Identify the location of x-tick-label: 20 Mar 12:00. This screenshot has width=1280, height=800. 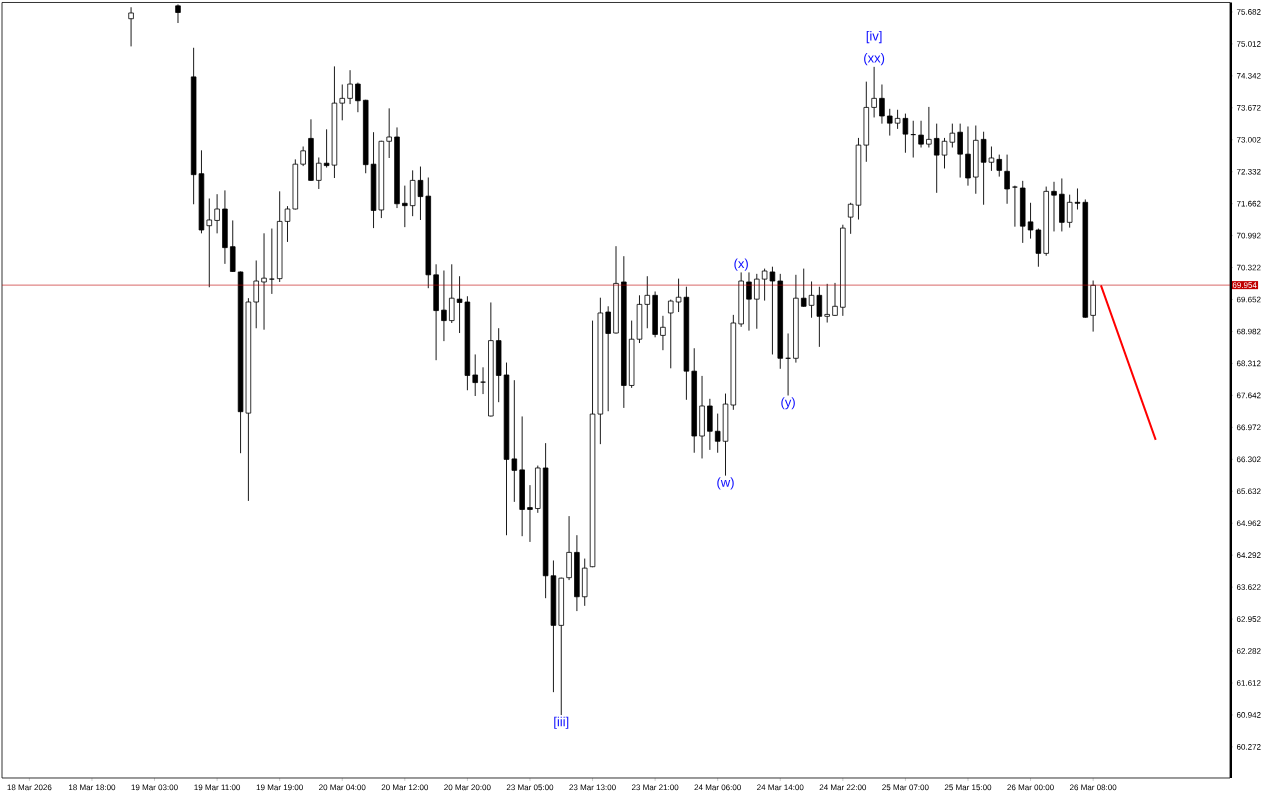
(405, 787).